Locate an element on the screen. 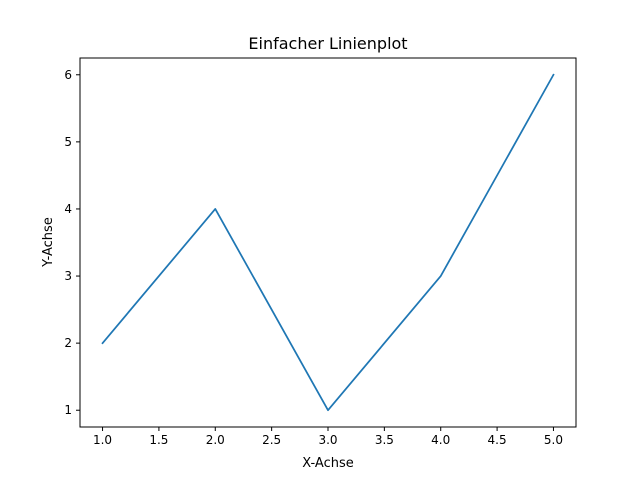 The image size is (640, 480). y-axis: 1 2 3 4 5 6 is located at coordinates (72, 242).